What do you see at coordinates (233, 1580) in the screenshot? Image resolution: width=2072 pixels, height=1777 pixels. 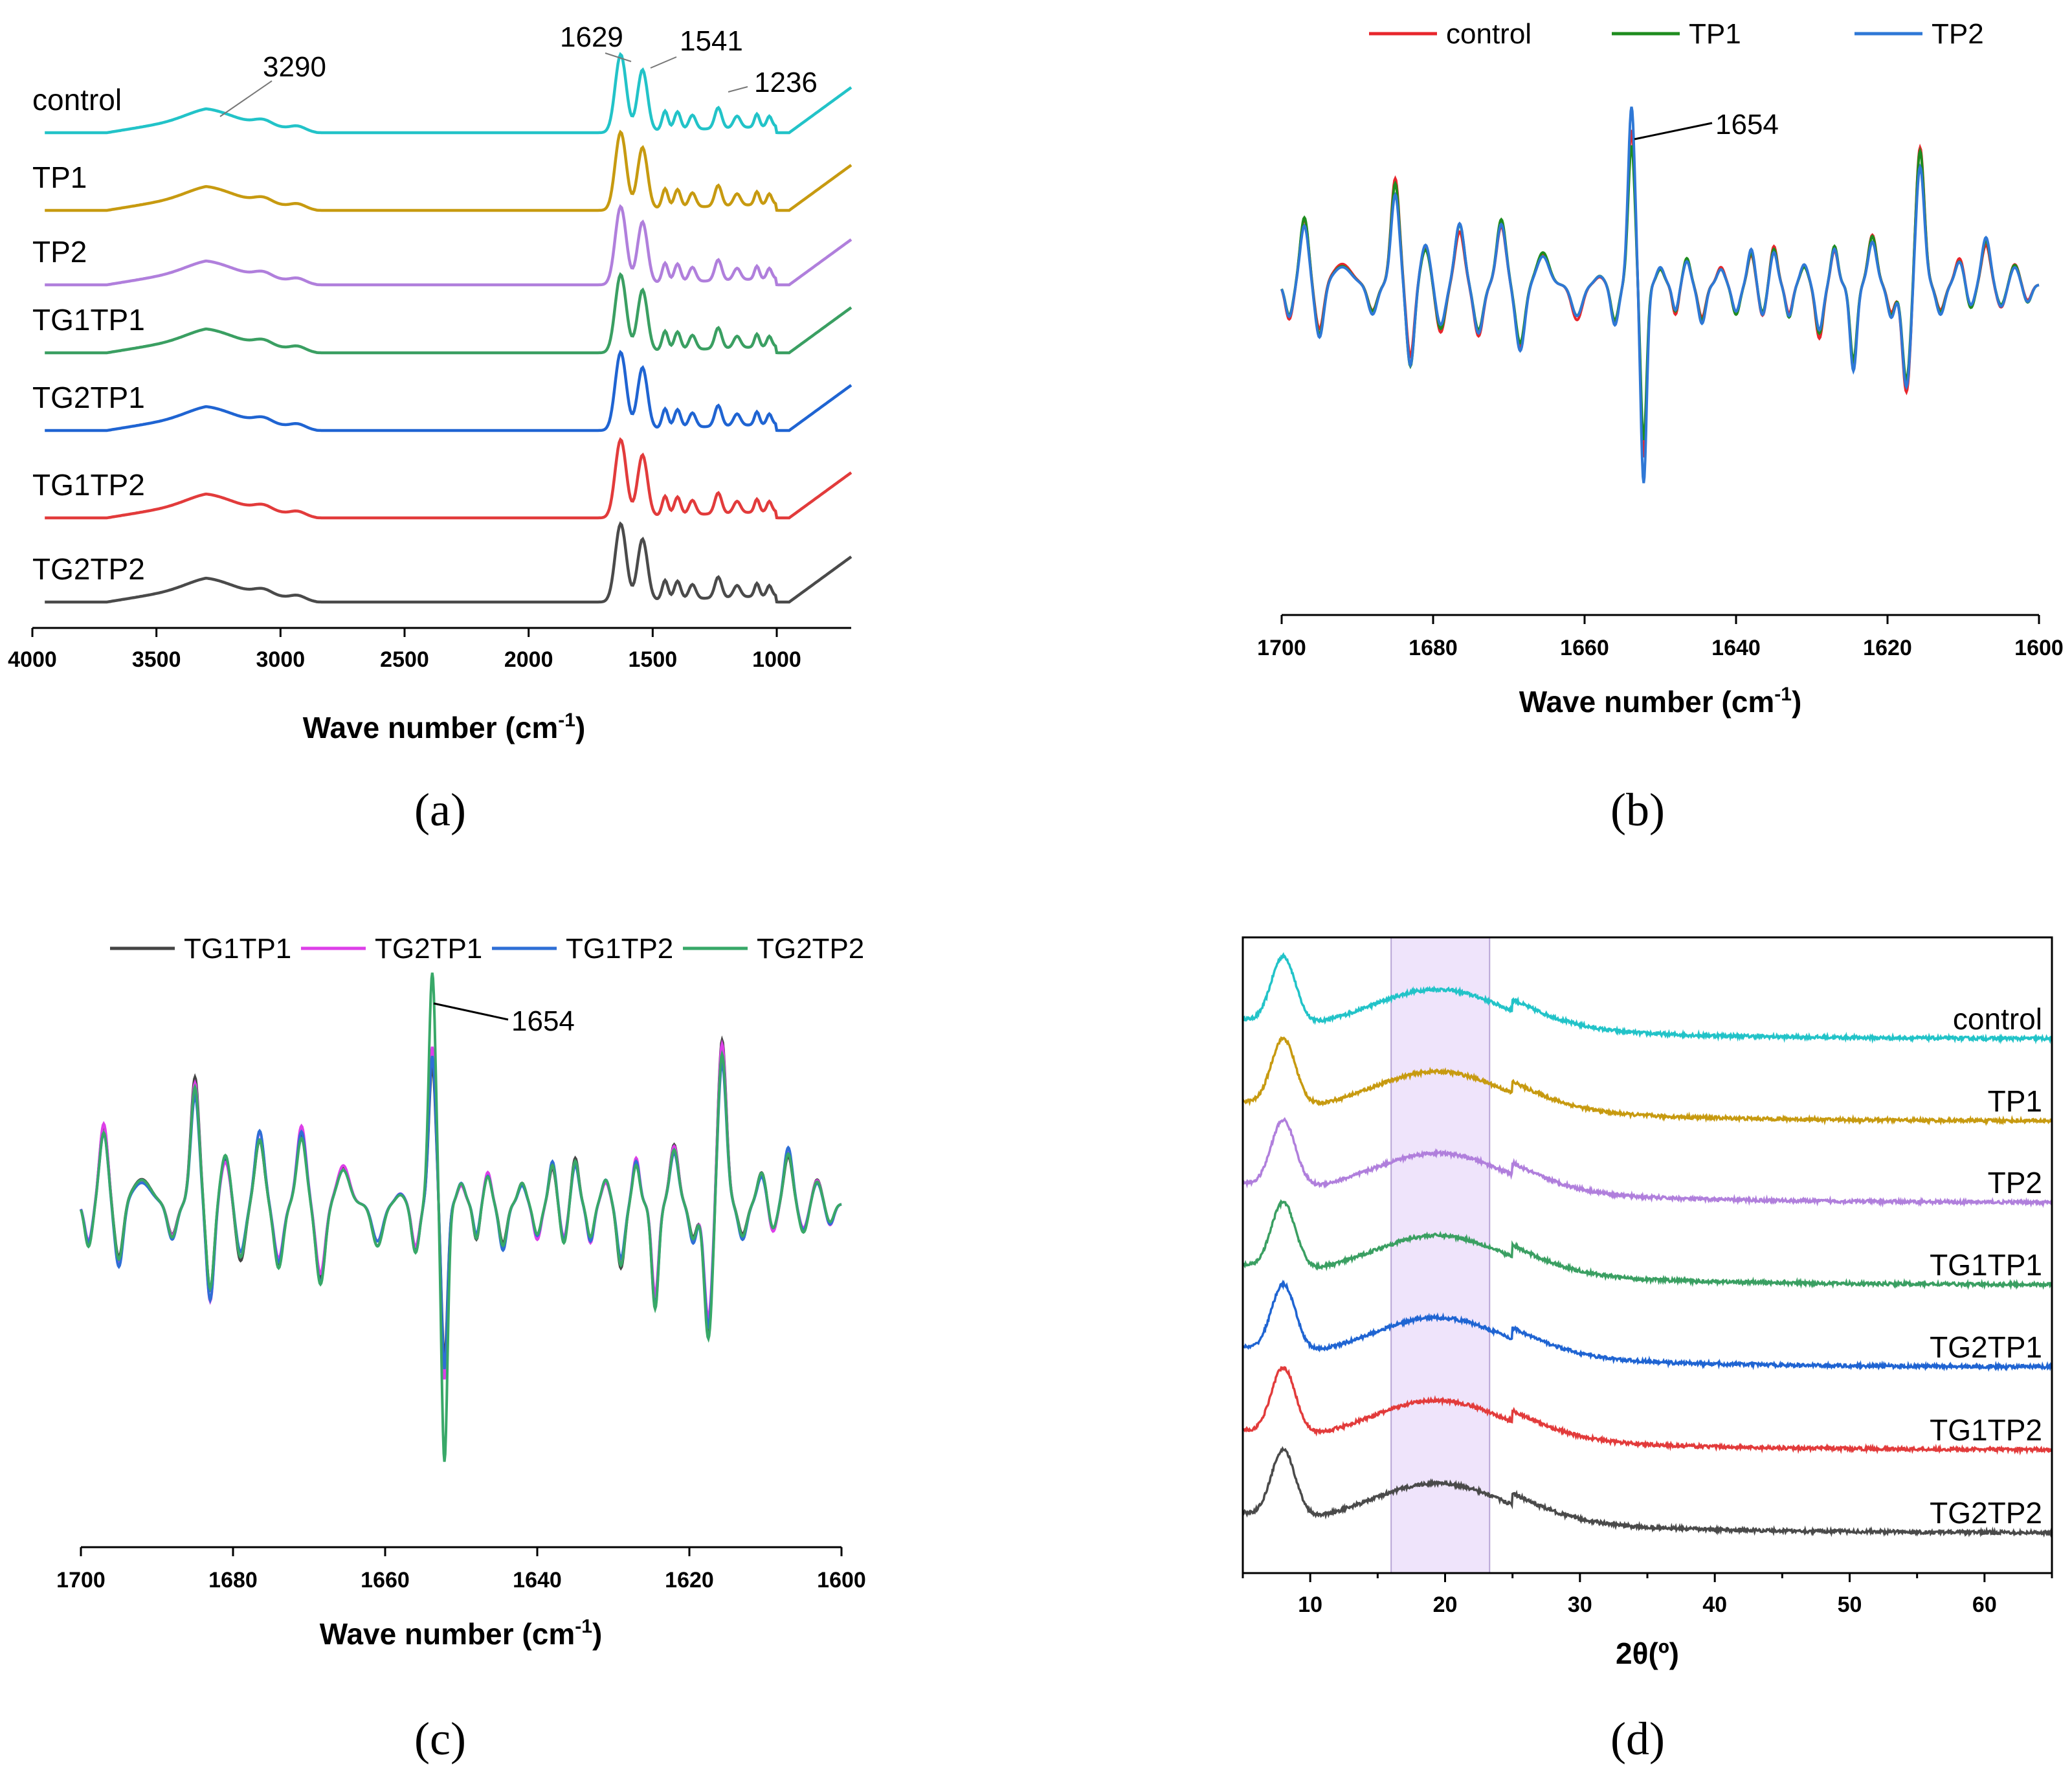 I see `panel-c-tick-label: 1680` at bounding box center [233, 1580].